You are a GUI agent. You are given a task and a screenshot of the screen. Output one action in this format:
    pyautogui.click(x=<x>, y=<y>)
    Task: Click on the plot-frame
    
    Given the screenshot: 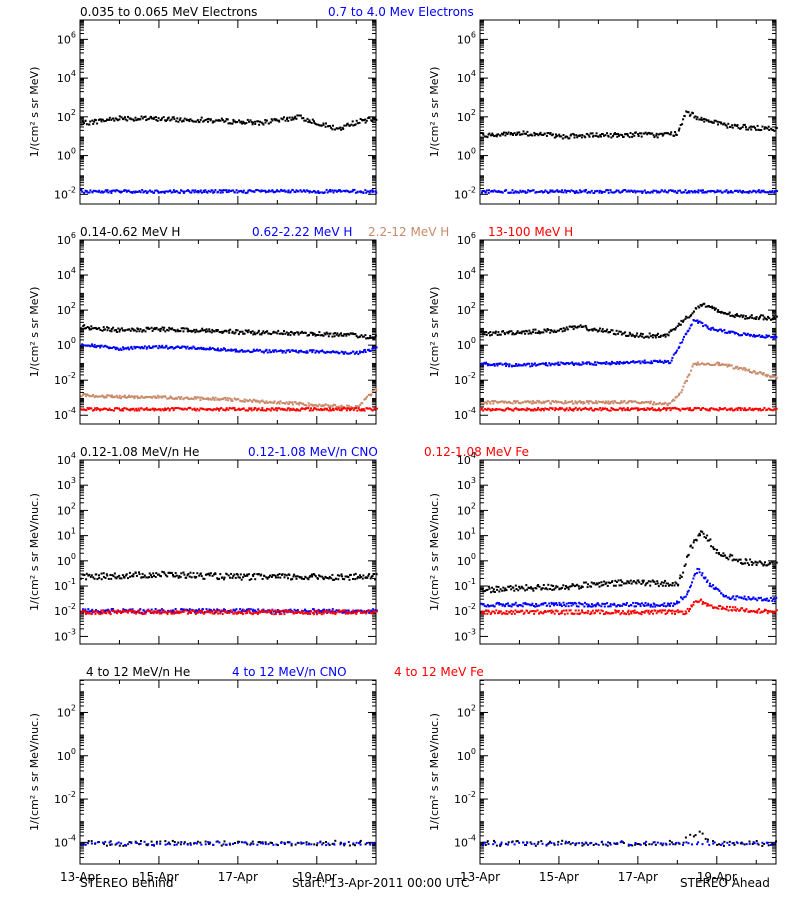 What is the action you would take?
    pyautogui.click(x=628, y=112)
    